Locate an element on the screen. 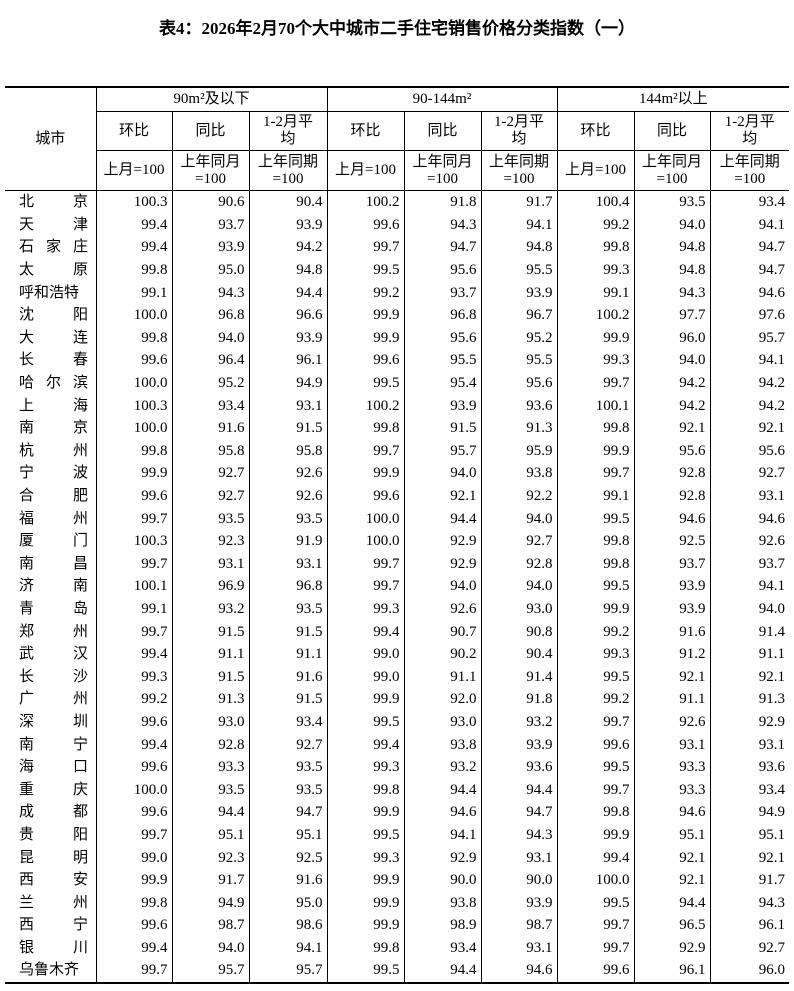  city-cell: 兰州 is located at coordinates (50, 902).